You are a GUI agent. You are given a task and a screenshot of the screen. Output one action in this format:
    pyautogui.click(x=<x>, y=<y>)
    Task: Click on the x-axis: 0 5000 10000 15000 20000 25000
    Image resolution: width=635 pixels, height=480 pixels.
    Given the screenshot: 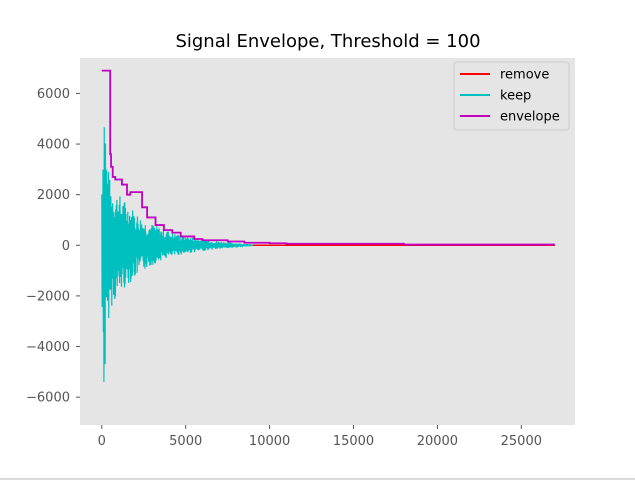 What is the action you would take?
    pyautogui.click(x=320, y=437)
    